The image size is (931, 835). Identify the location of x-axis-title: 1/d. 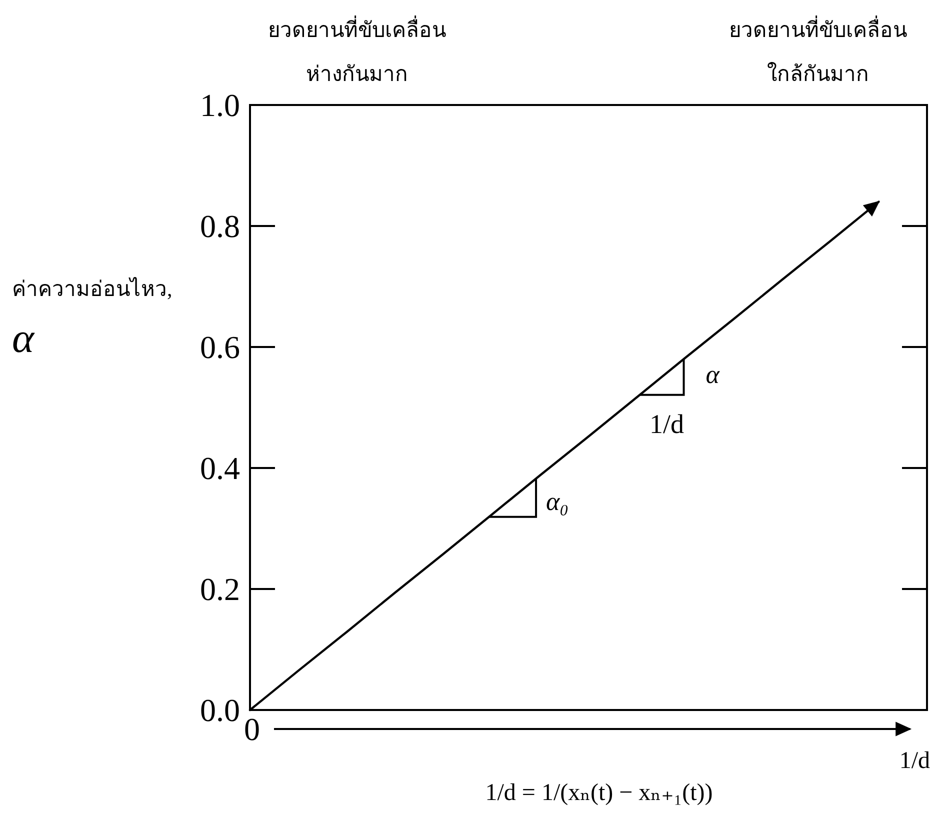
(914, 761).